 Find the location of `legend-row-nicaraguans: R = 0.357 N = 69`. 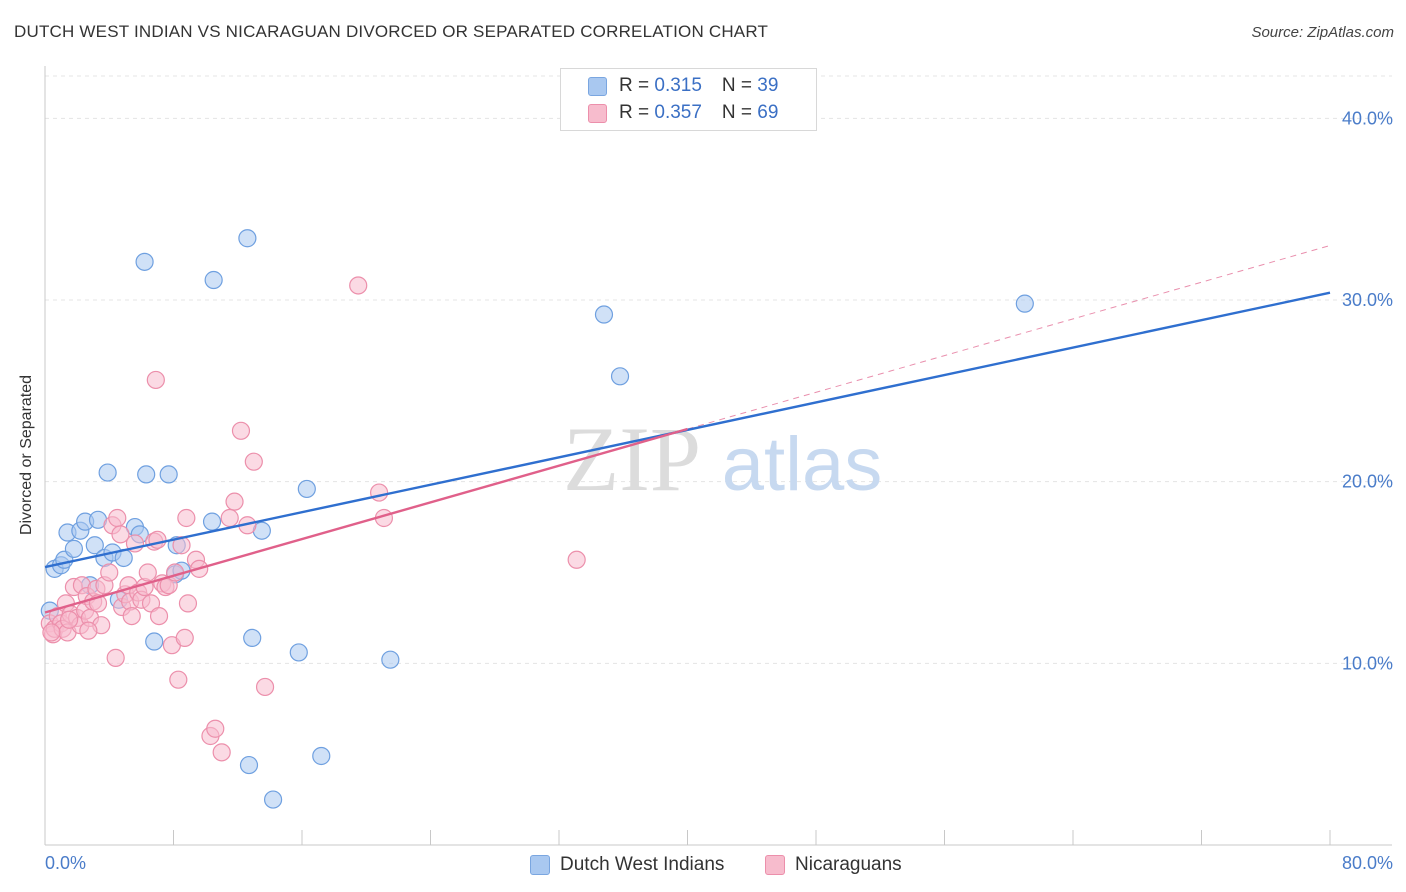

legend-row-nicaraguans: R = 0.357 N = 69 is located at coordinates (683, 113).